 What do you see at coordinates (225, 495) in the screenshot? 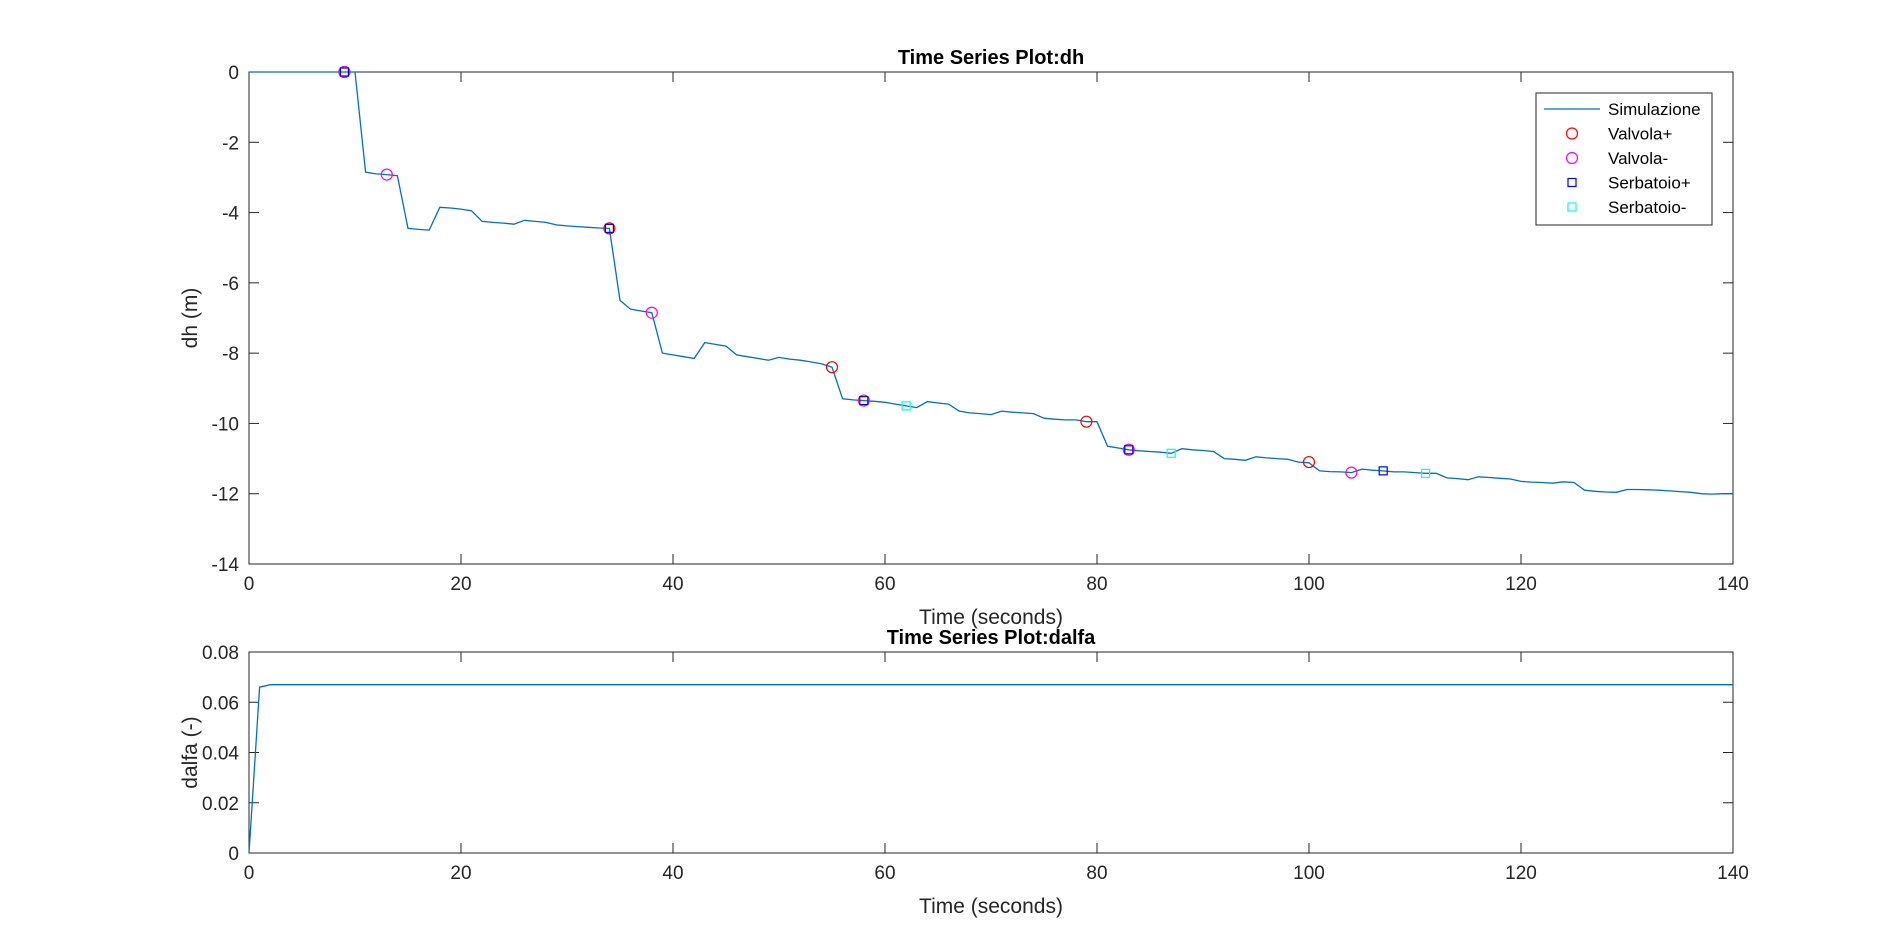
I see `dh-ytick-label: -12` at bounding box center [225, 495].